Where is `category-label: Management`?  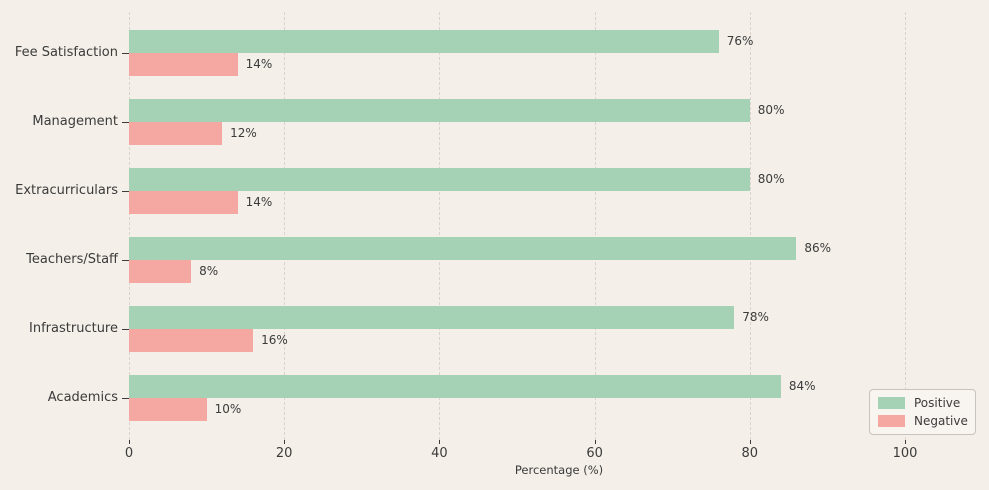 category-label: Management is located at coordinates (75, 121).